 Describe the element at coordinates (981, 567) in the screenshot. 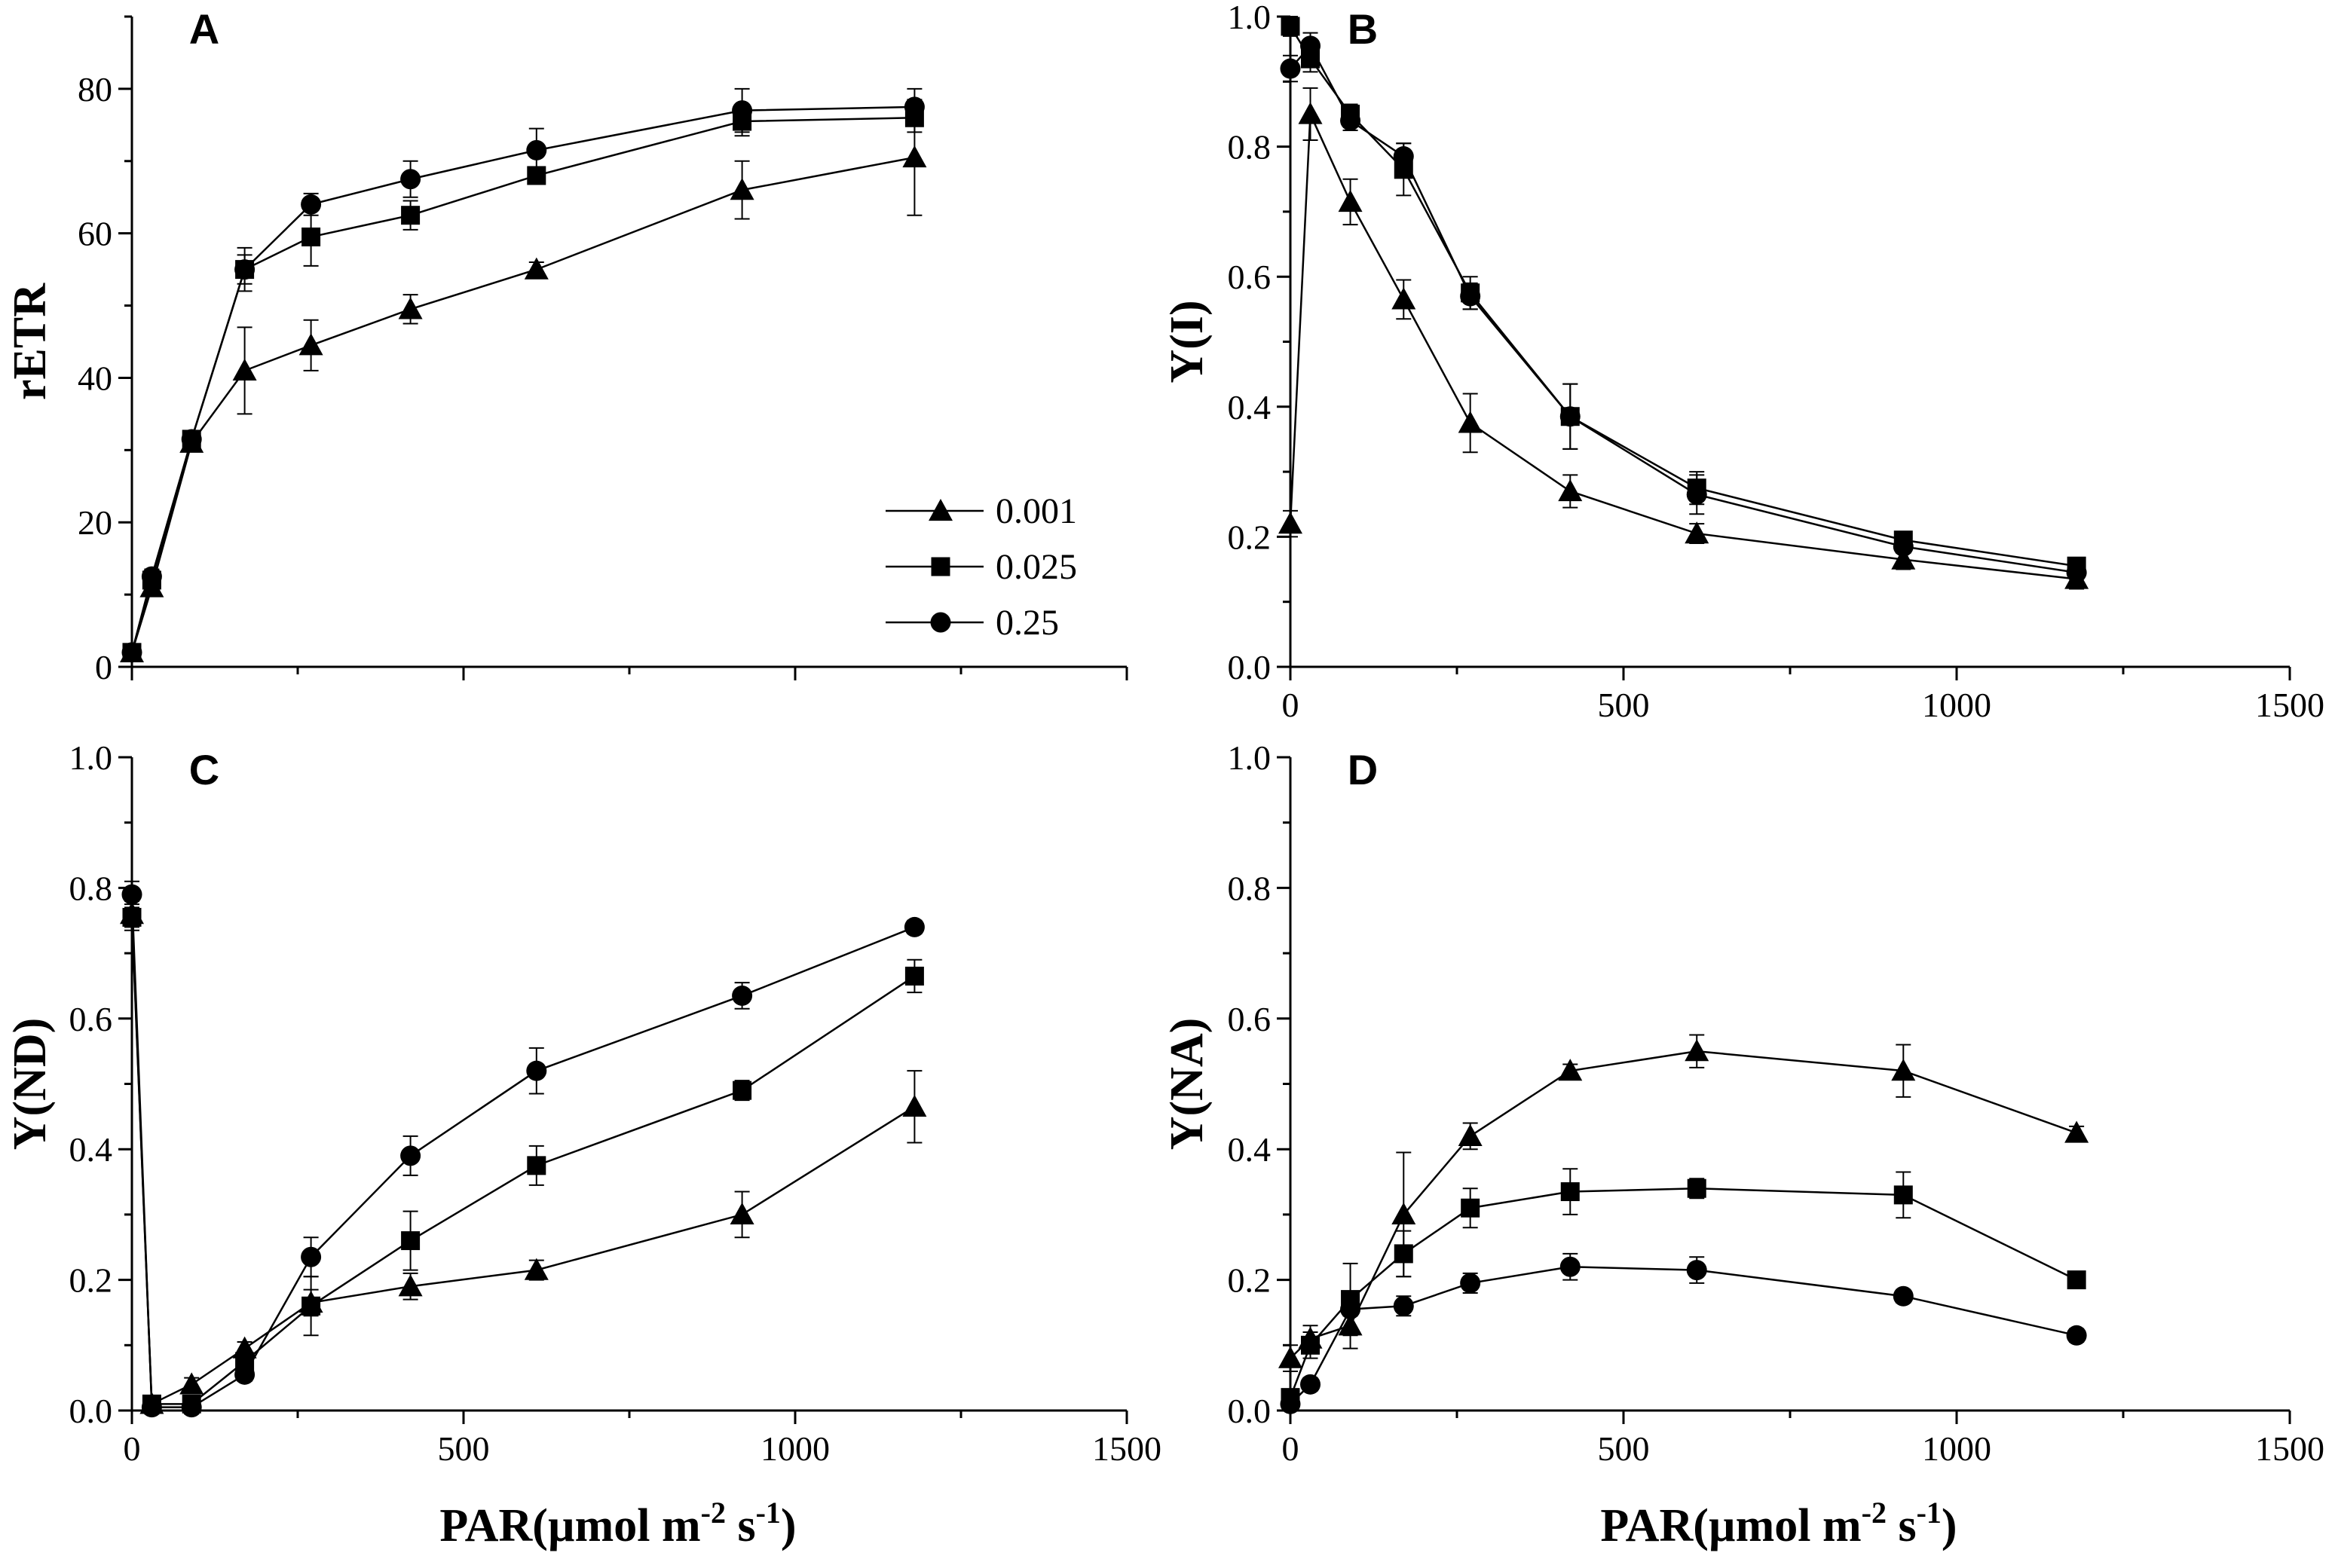

I see `legend-entry: 0.025` at that location.